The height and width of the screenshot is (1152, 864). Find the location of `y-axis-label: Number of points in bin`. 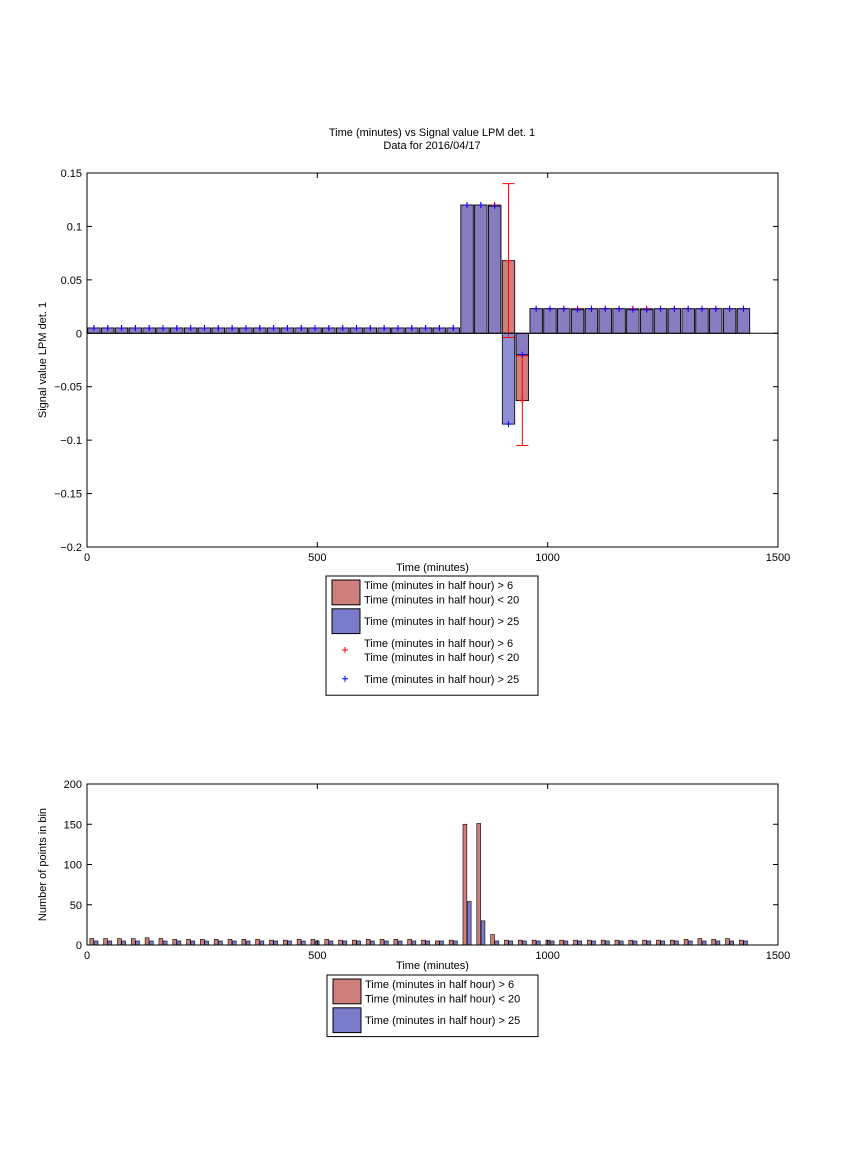

y-axis-label: Number of points in bin is located at coordinates (43, 864).